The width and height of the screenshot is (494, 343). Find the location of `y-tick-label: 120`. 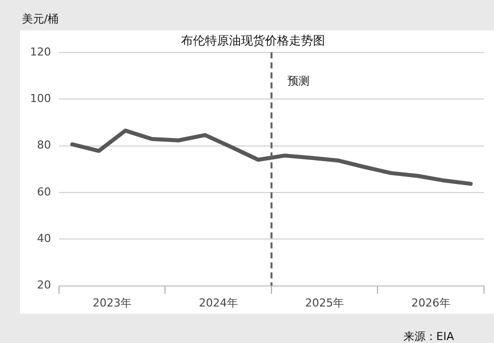

y-tick-label: 120 is located at coordinates (40, 51).